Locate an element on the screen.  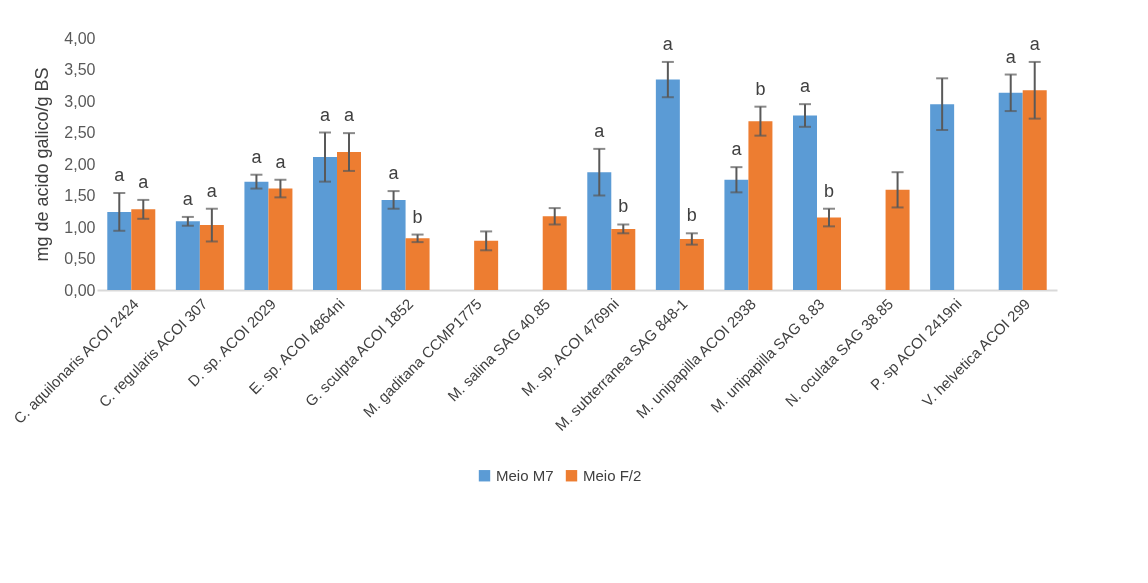
y-tick-label: 4,00 is located at coordinates (80, 38).